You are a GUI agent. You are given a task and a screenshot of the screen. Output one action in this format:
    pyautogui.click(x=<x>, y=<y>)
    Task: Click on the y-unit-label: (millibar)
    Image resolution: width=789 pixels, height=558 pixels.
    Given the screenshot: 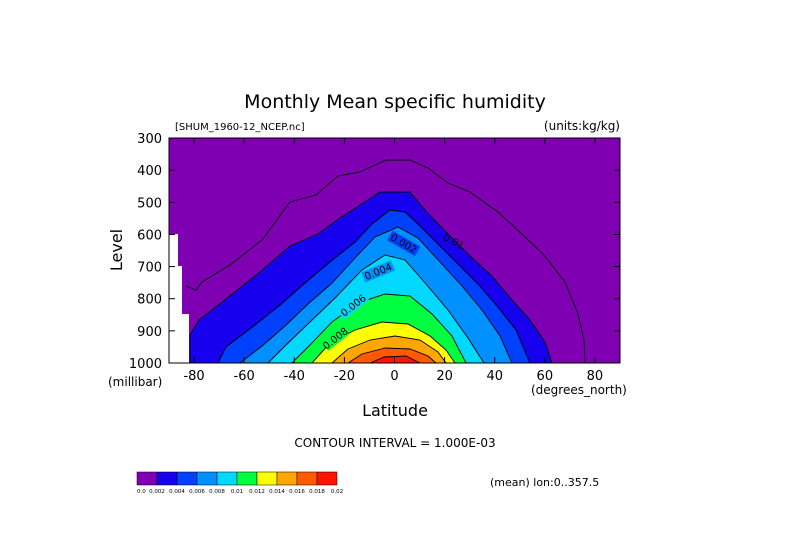 What is the action you would take?
    pyautogui.click(x=135, y=382)
    